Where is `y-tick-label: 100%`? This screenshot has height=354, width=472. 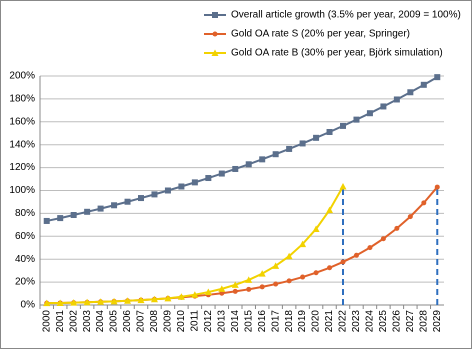 y-tick-label: 100% is located at coordinates (22, 190).